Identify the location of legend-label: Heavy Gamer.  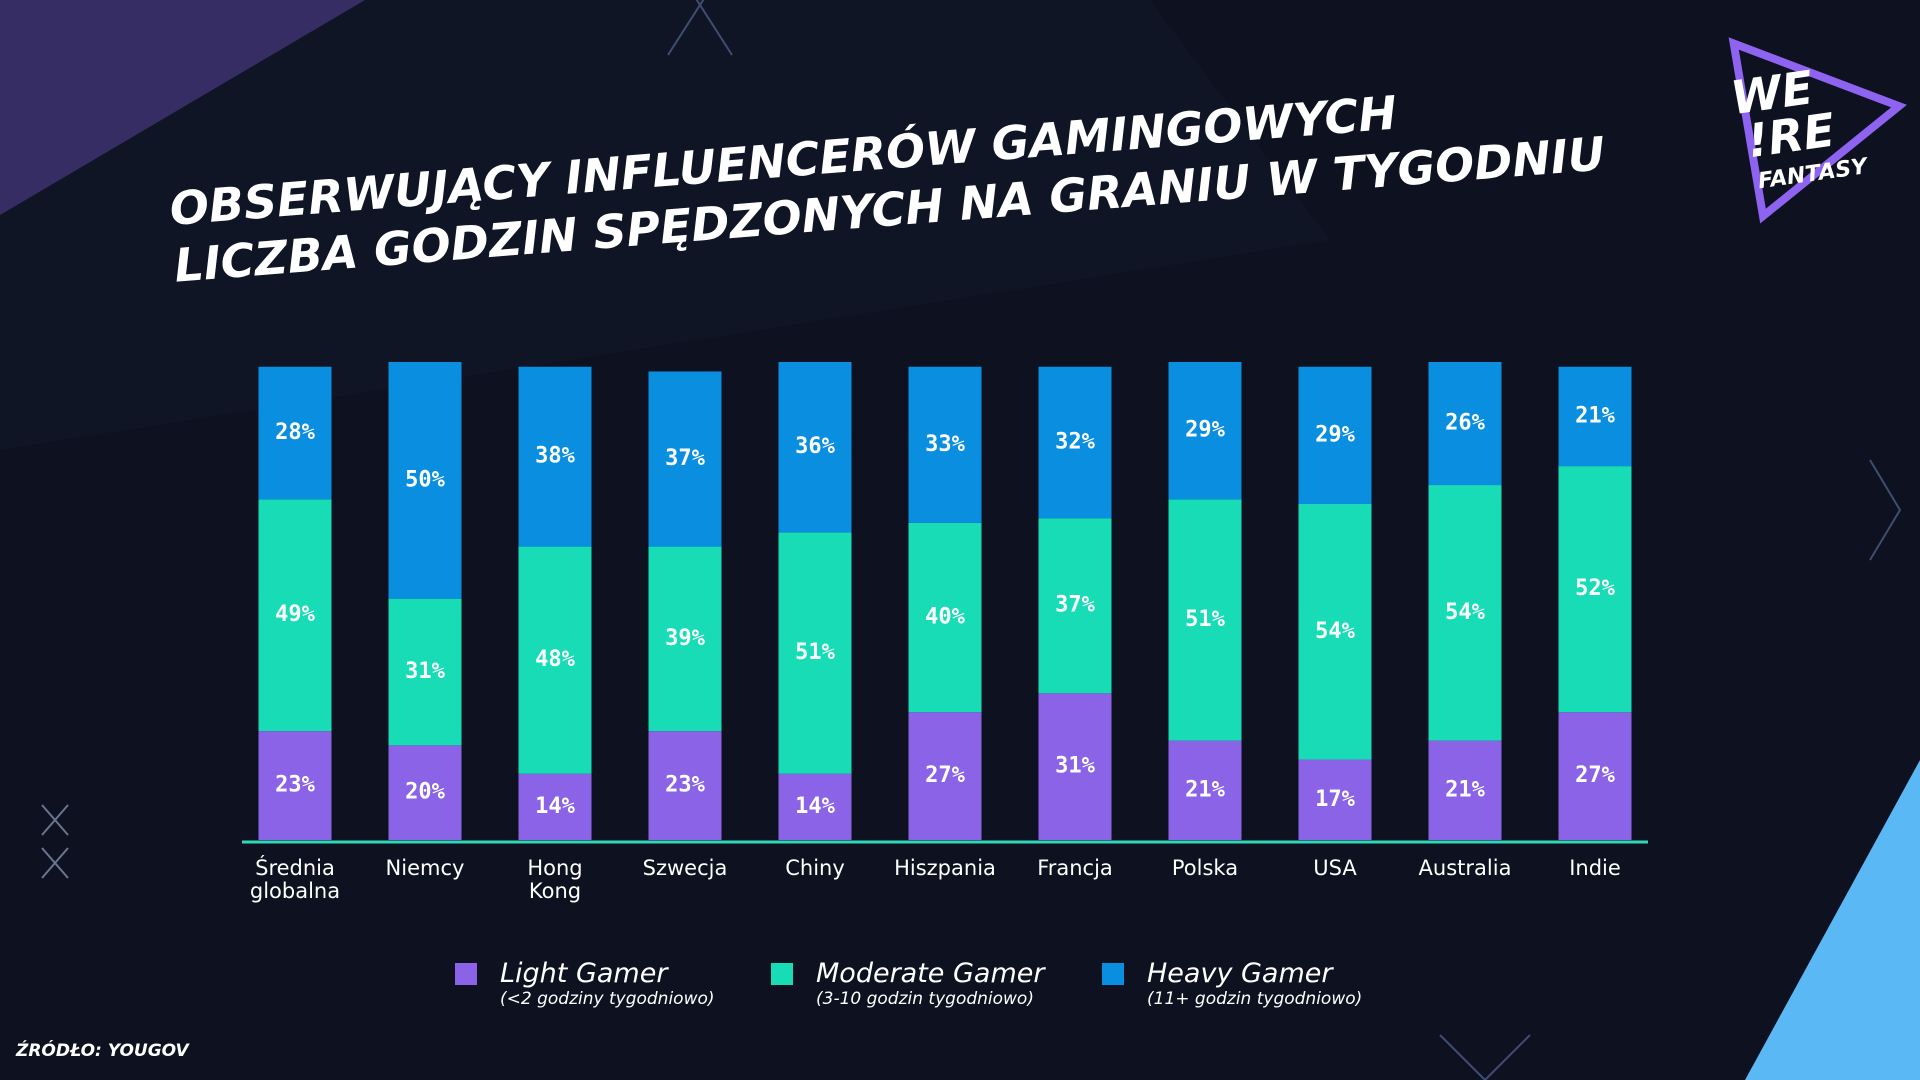
(1240, 973).